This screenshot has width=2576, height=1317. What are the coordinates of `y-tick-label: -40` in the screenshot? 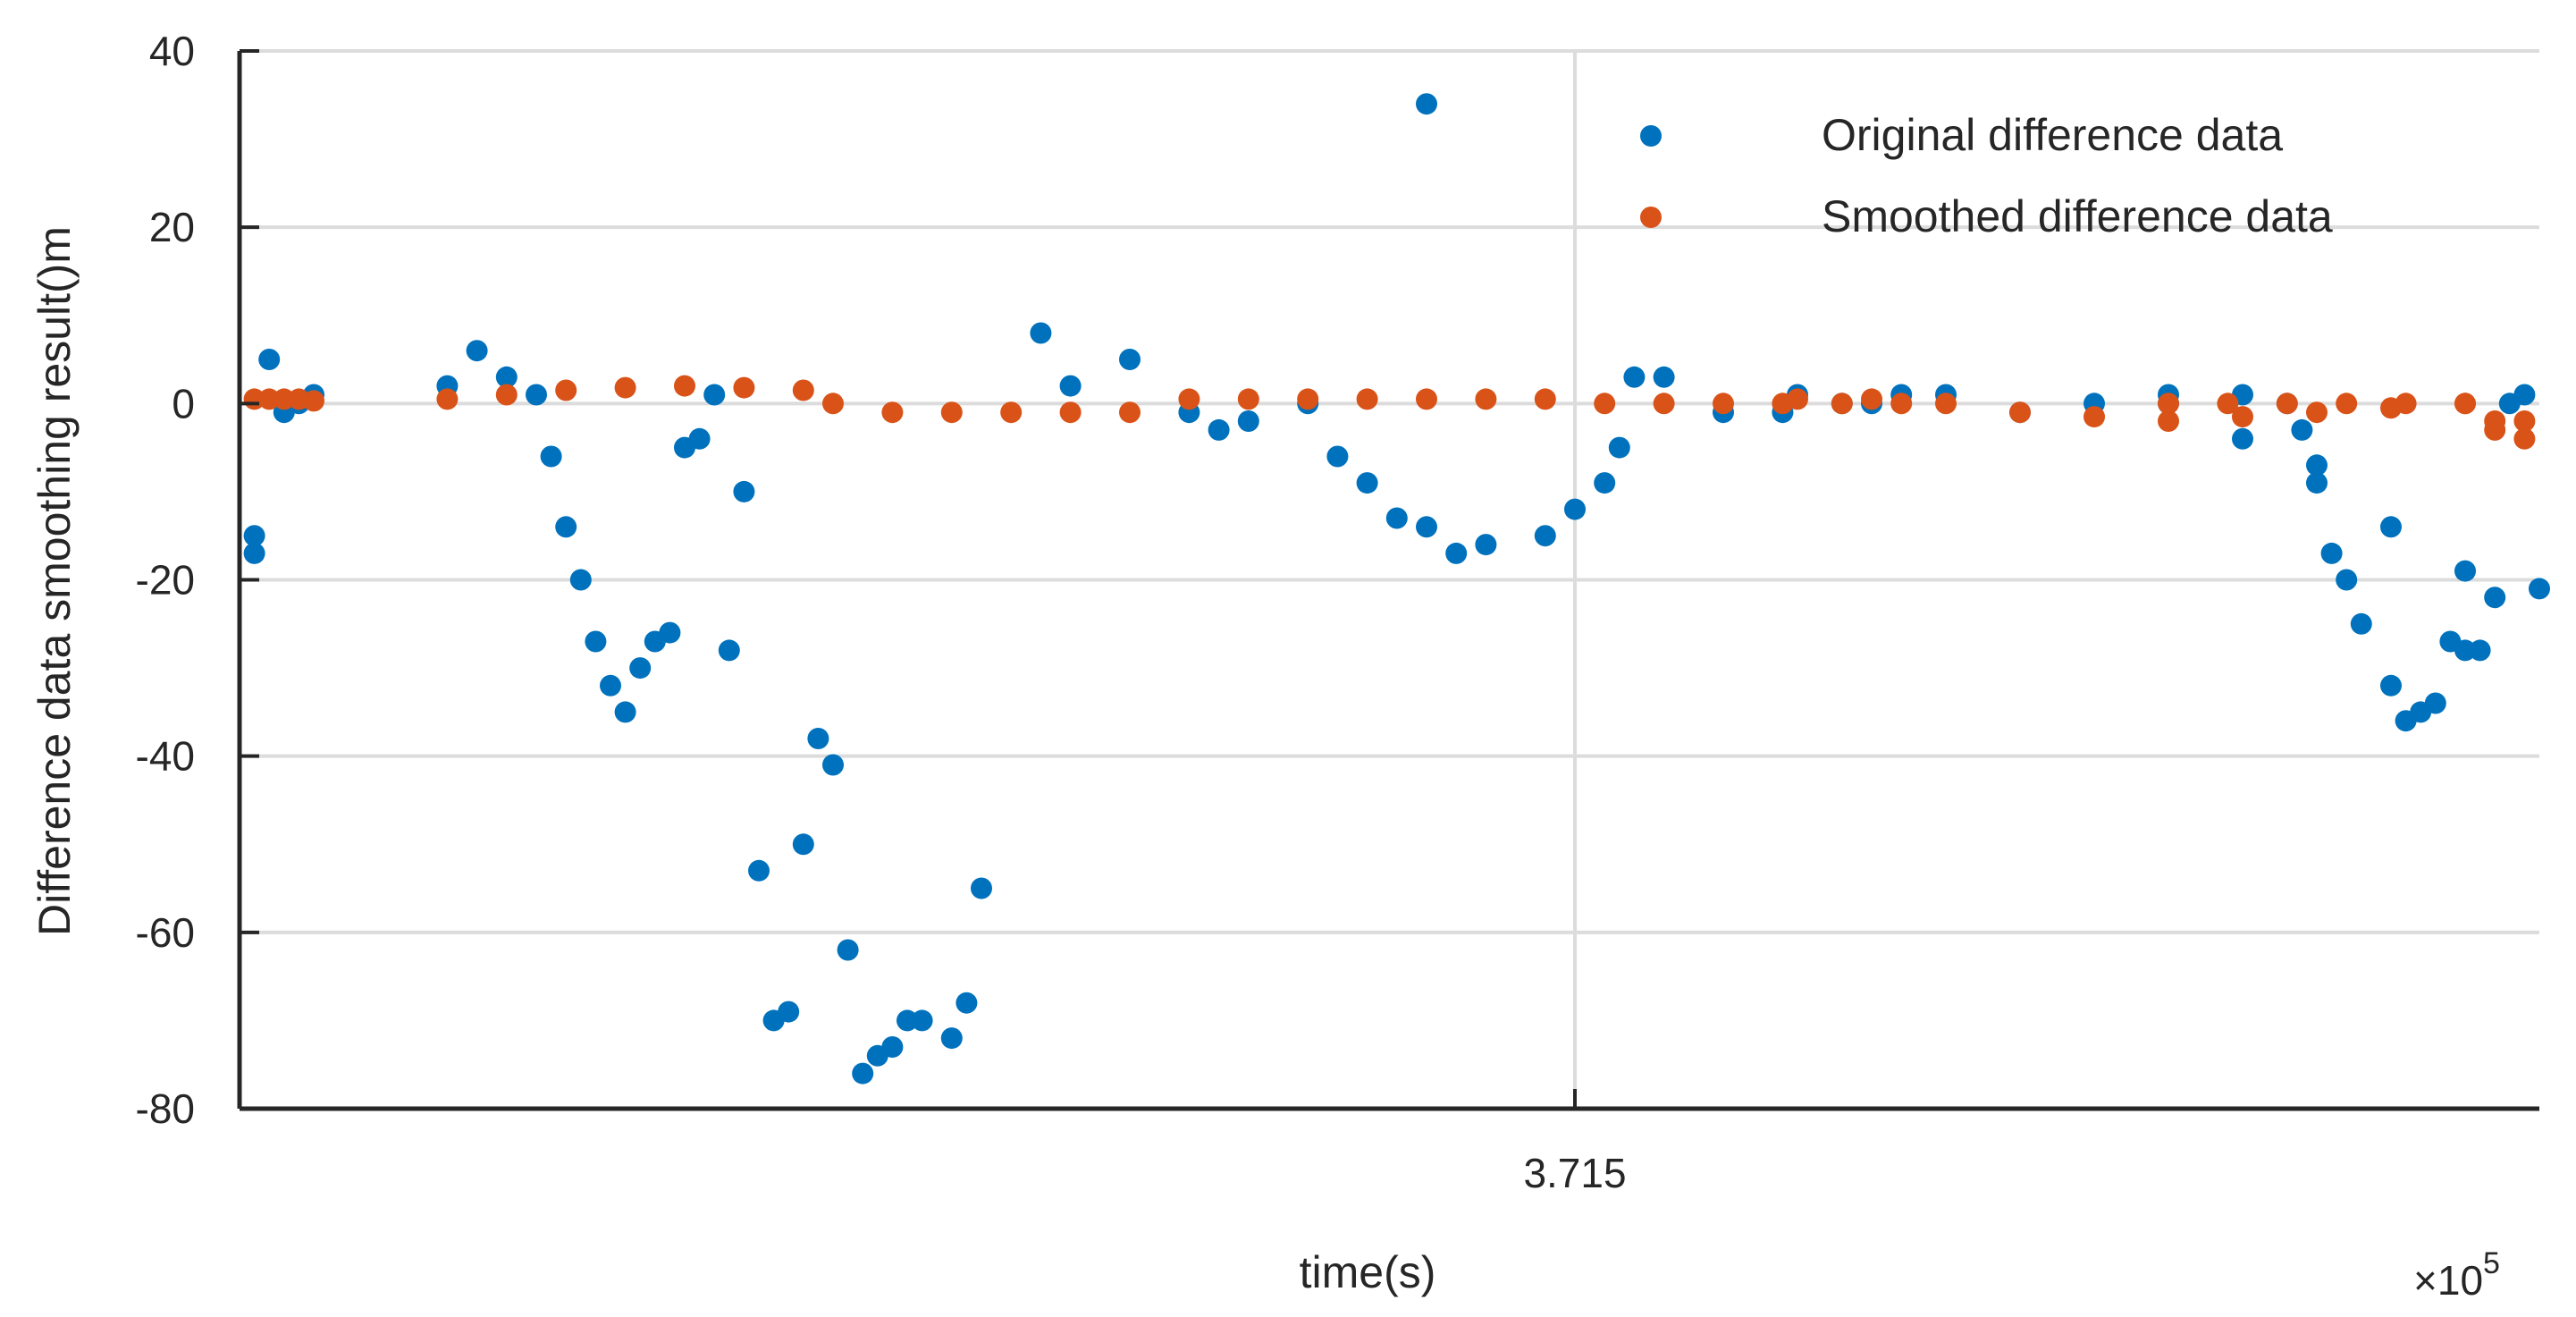 It's located at (166, 756).